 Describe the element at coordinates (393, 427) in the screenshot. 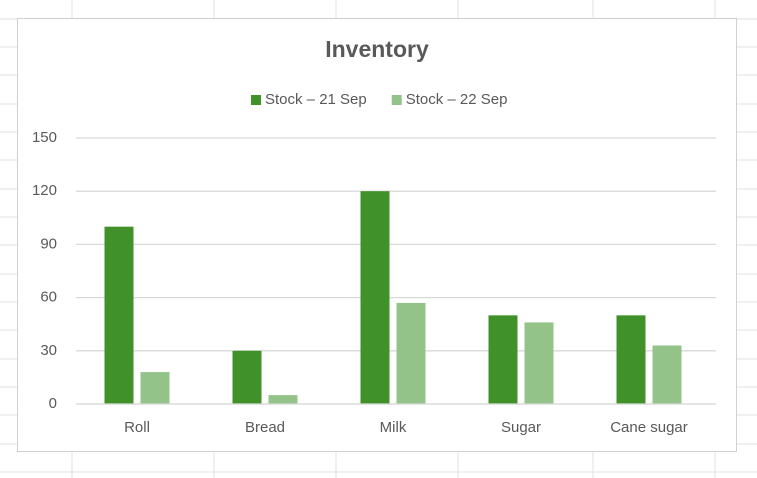

I see `x-tick-label: Milk` at that location.